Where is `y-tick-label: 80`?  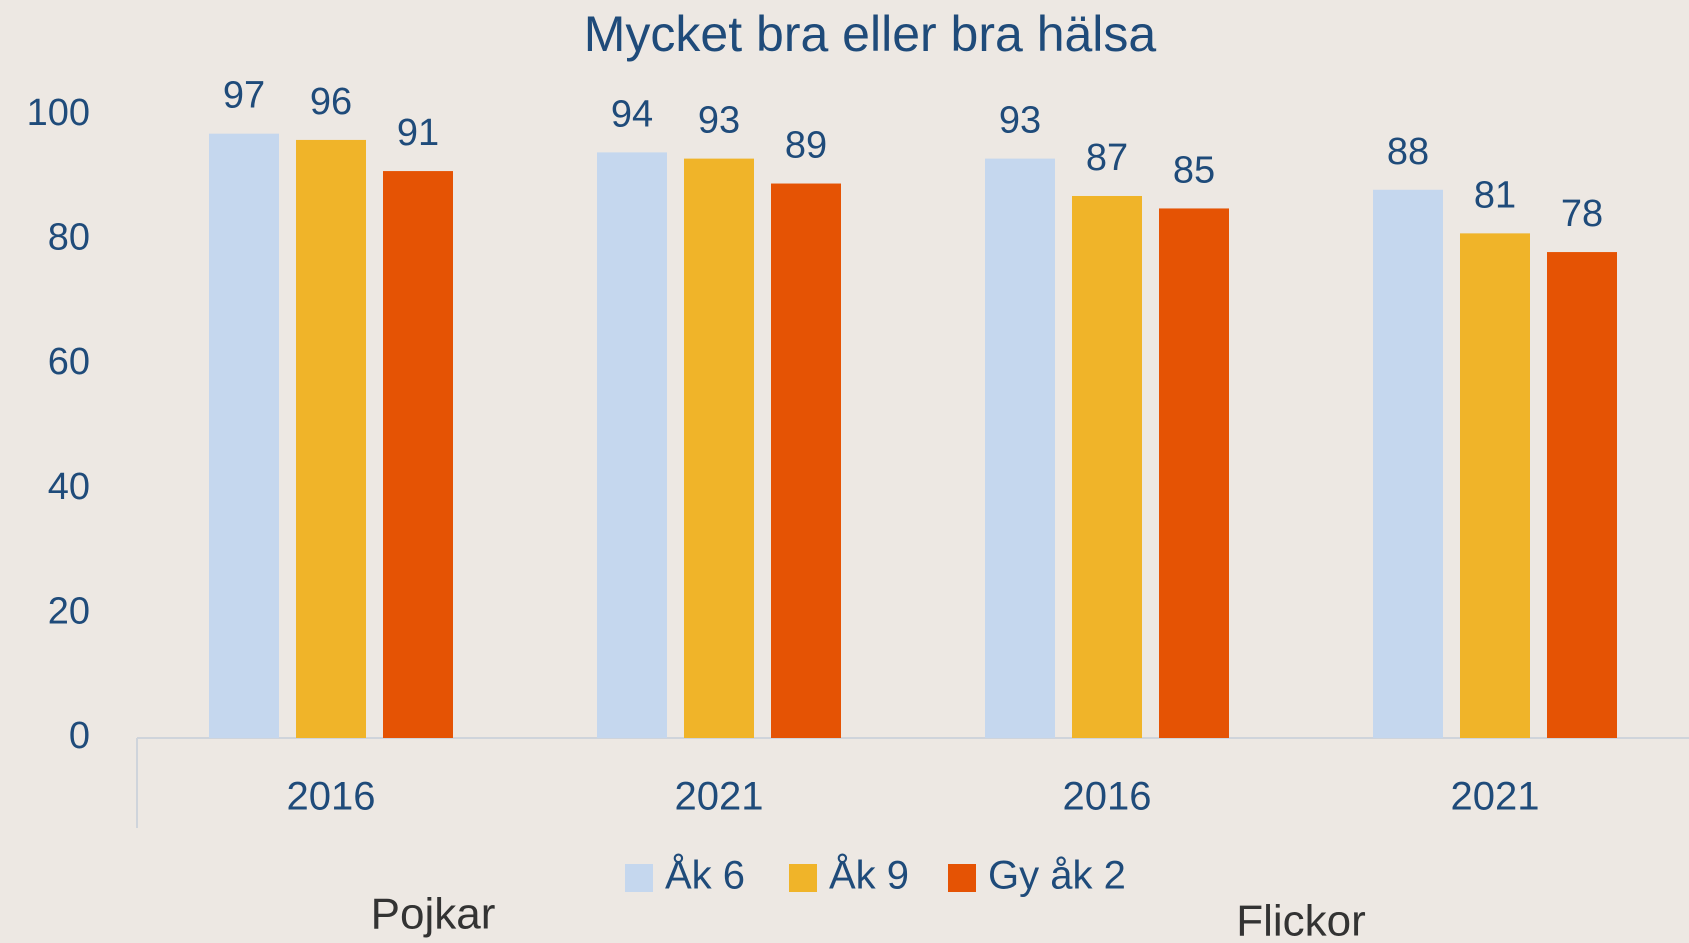 y-tick-label: 80 is located at coordinates (69, 238).